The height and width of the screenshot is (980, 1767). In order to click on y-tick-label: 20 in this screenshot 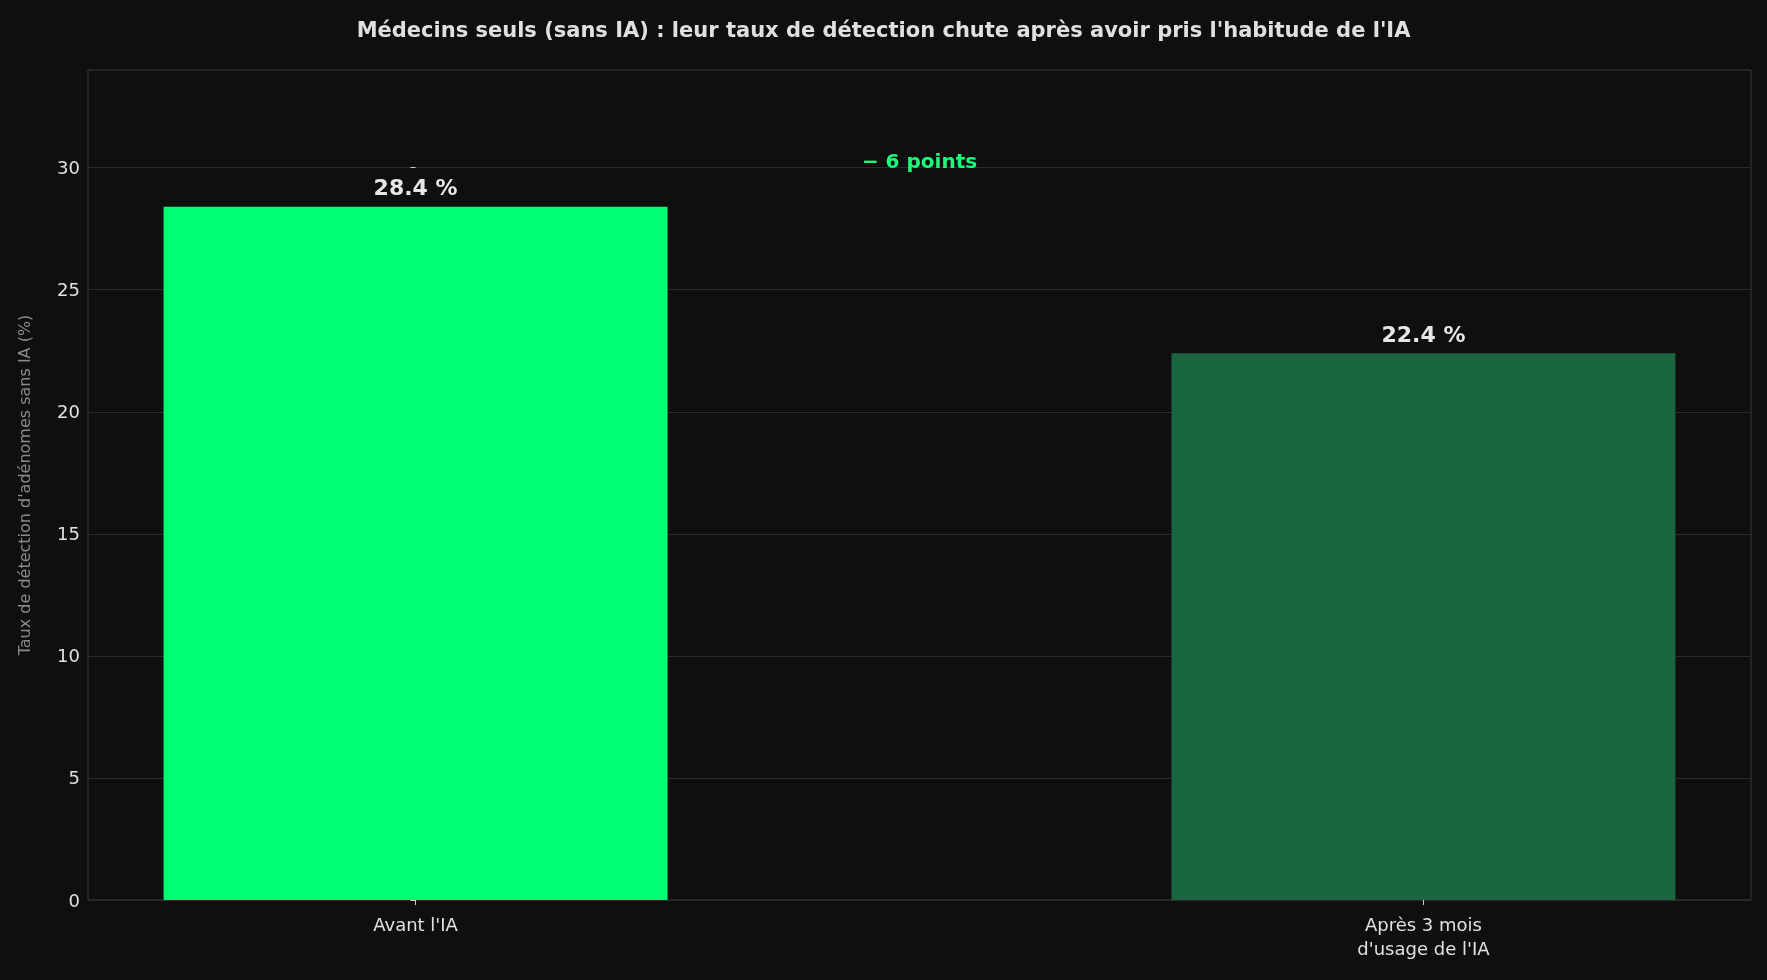, I will do `click(68, 412)`.